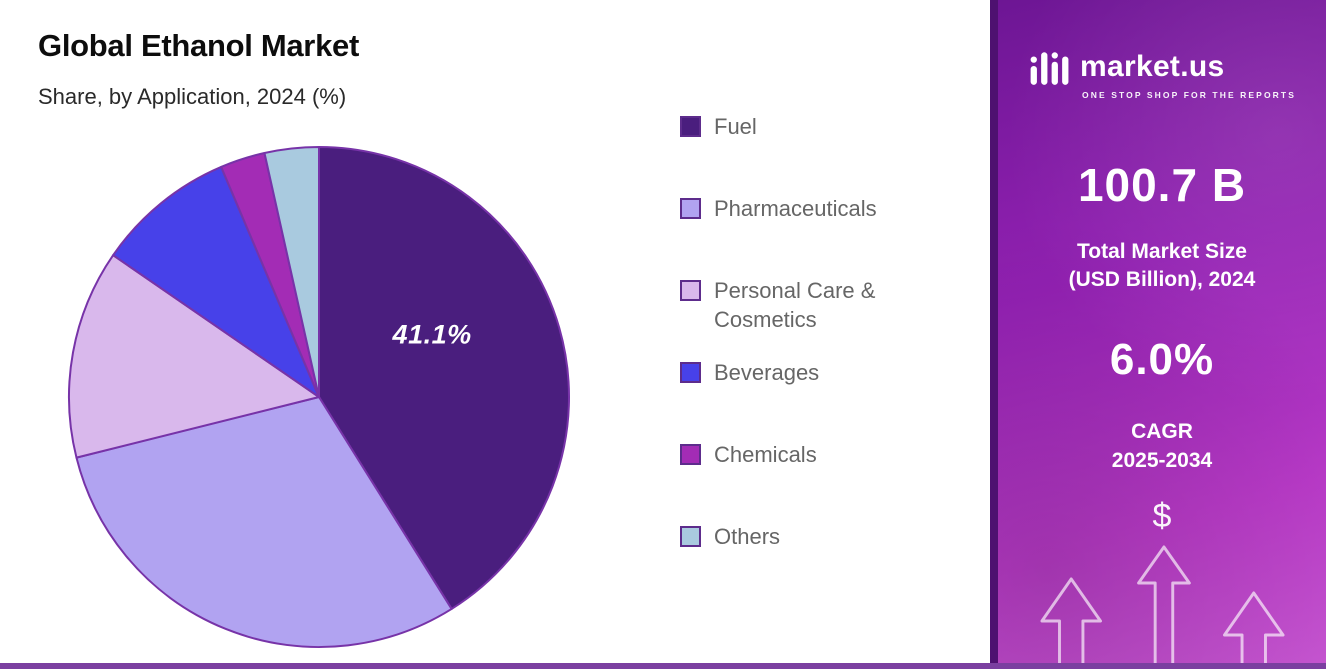 This screenshot has height=669, width=1326. Describe the element at coordinates (1161, 251) in the screenshot. I see `market-size-label-line1: Total Market Size` at that location.